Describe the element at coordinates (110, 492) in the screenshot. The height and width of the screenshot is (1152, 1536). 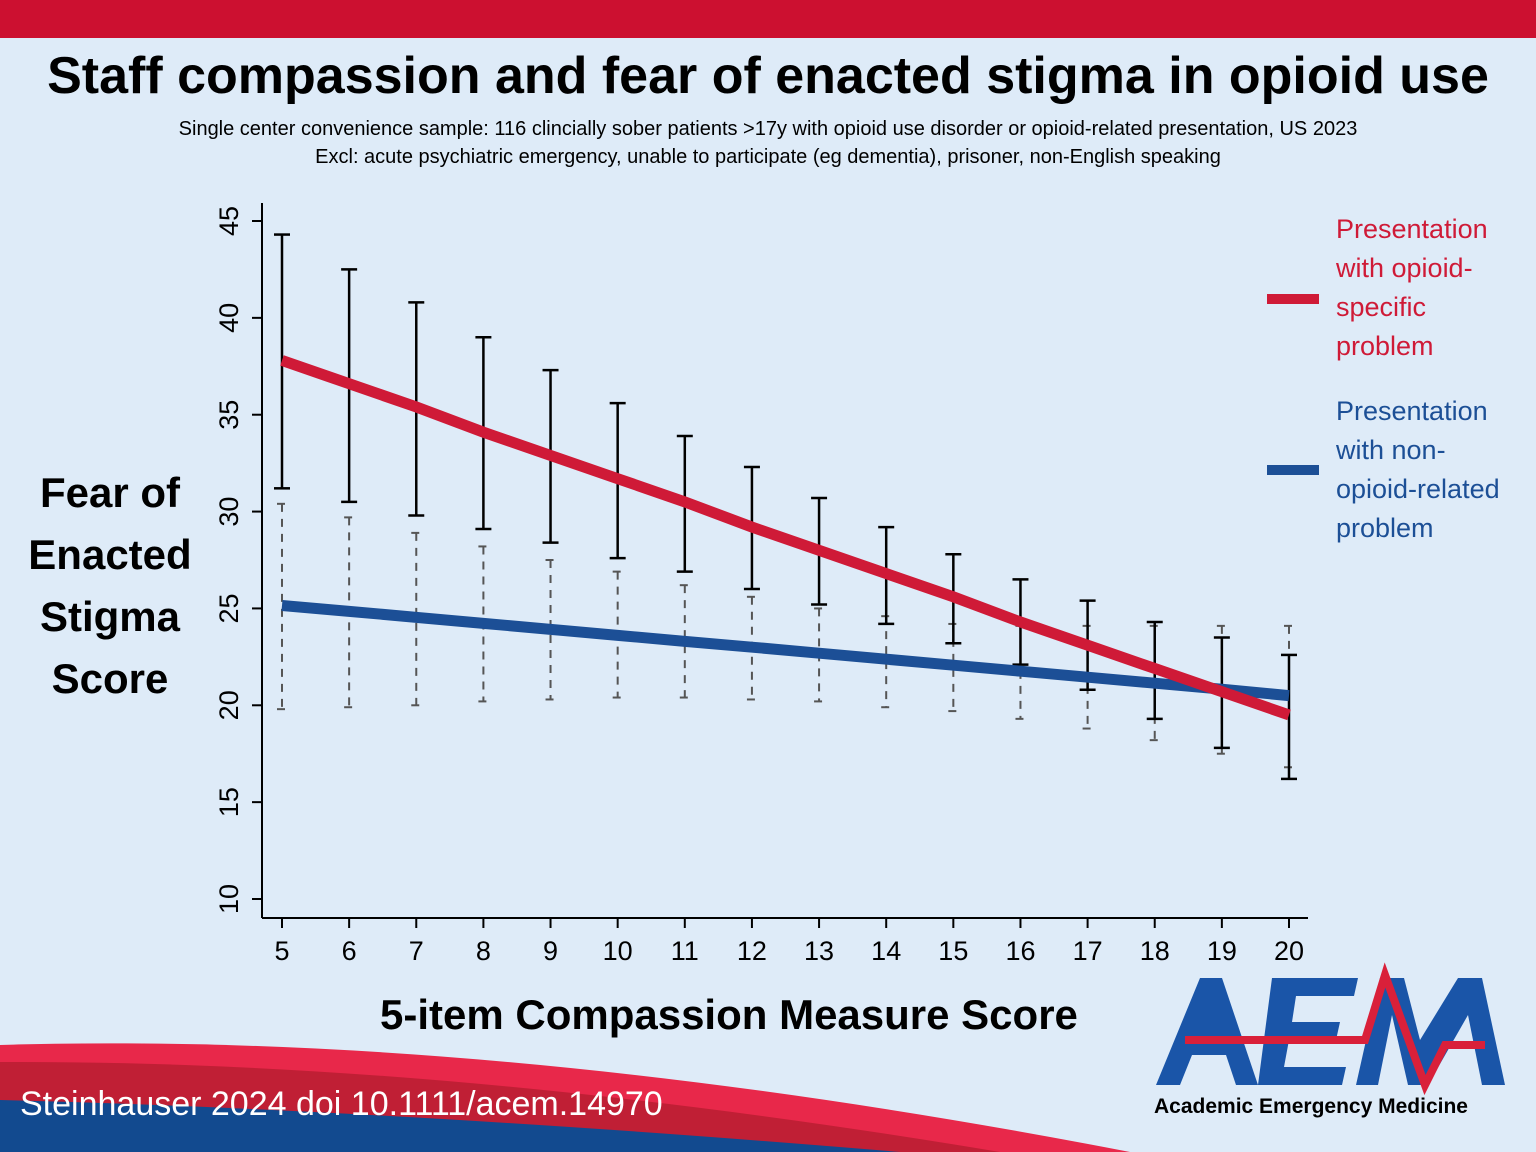
I see `y-axis-label-line: Fear of` at that location.